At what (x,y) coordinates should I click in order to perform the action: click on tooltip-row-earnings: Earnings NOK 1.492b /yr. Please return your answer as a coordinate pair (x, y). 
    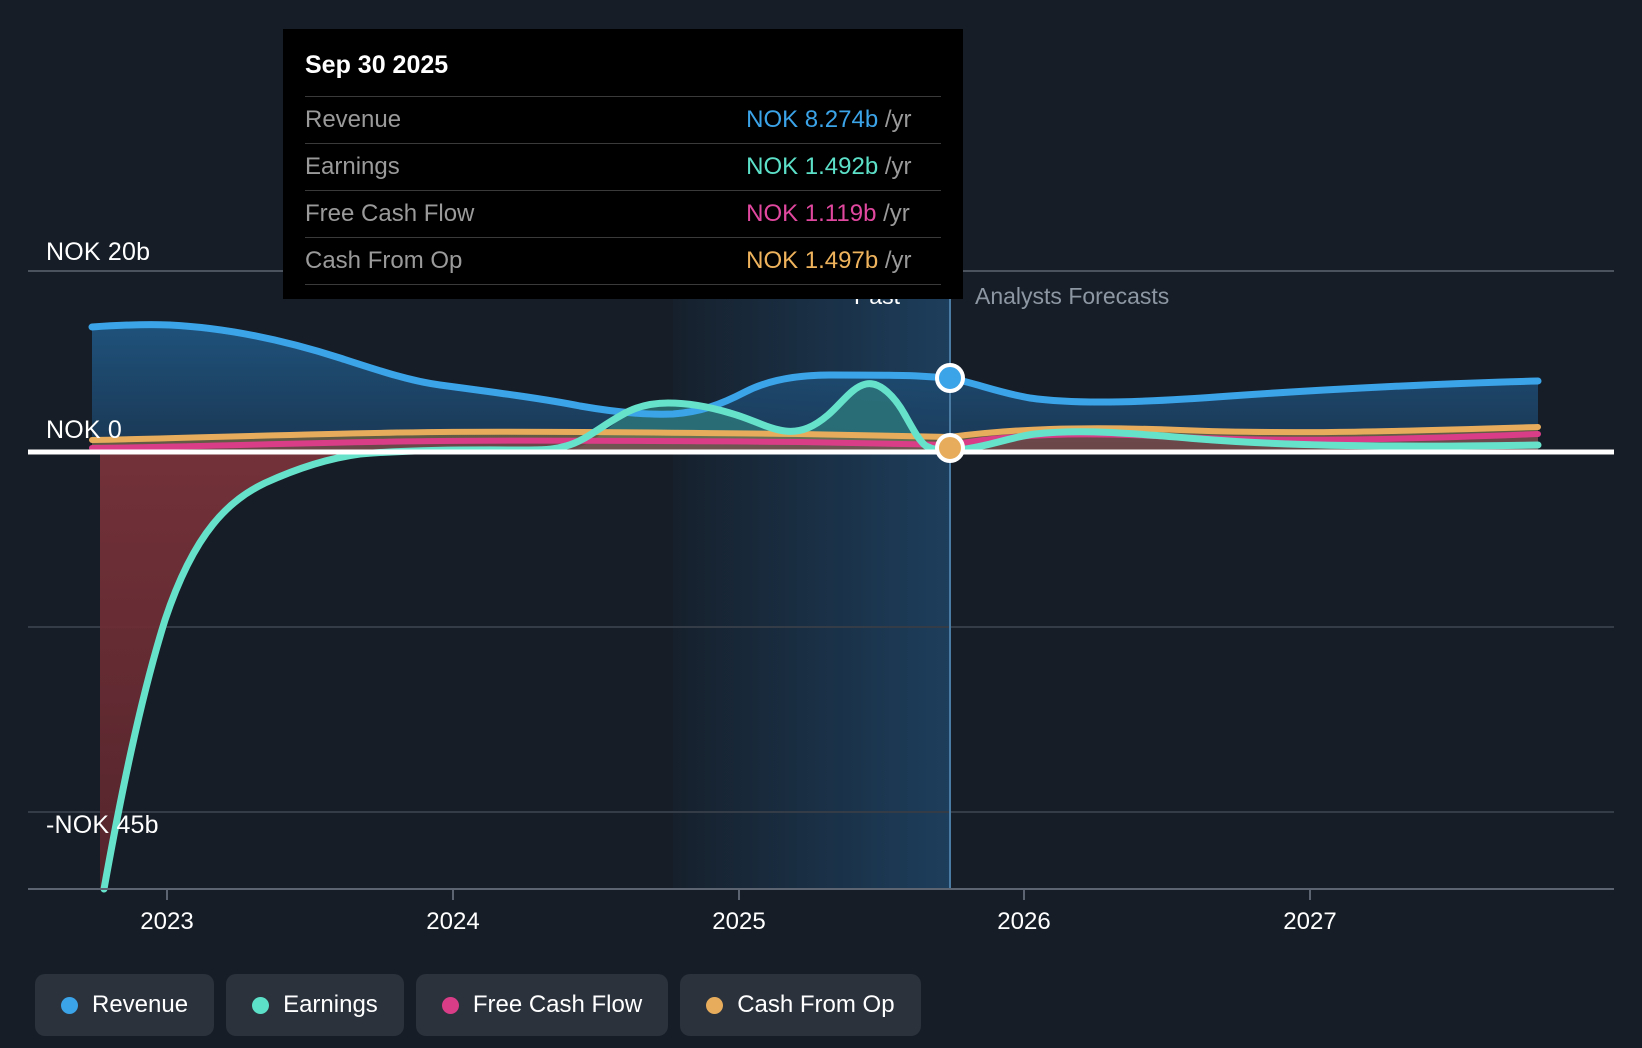
    Looking at the image, I should click on (623, 167).